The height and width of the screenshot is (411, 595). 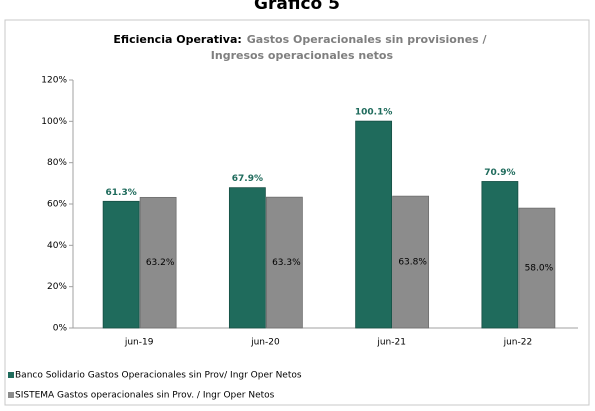 What do you see at coordinates (265, 343) in the screenshot?
I see `x-tick-label: jun-20` at bounding box center [265, 343].